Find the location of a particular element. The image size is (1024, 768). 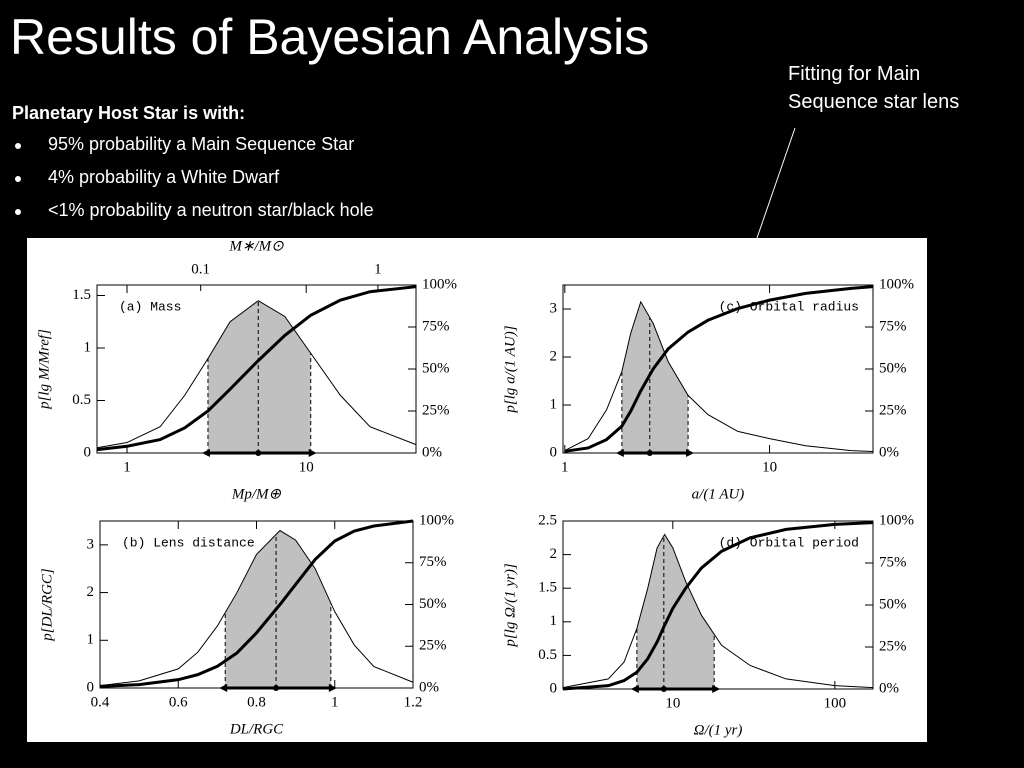

x2-axis-label: M∗/M⊙ is located at coordinates (256, 246).